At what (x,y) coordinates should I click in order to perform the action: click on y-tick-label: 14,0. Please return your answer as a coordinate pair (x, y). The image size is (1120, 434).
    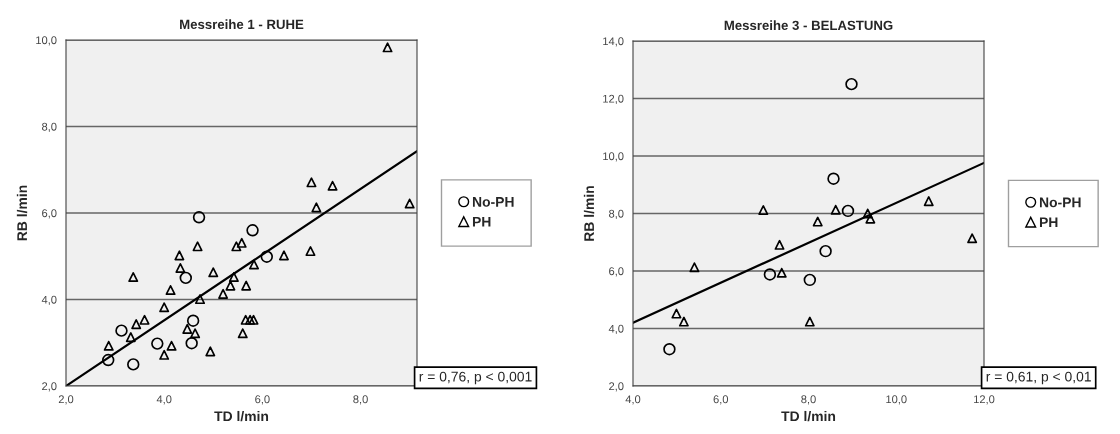
    Looking at the image, I should click on (613, 42).